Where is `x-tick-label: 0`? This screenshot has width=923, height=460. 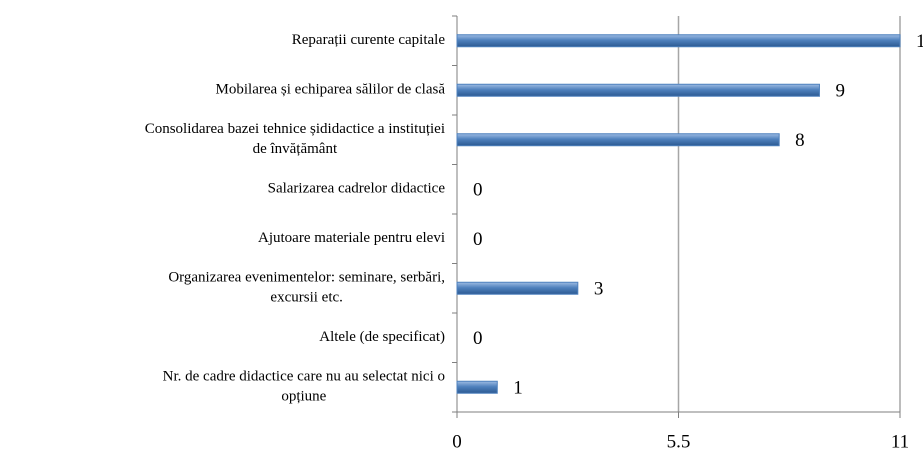 x-tick-label: 0 is located at coordinates (457, 441).